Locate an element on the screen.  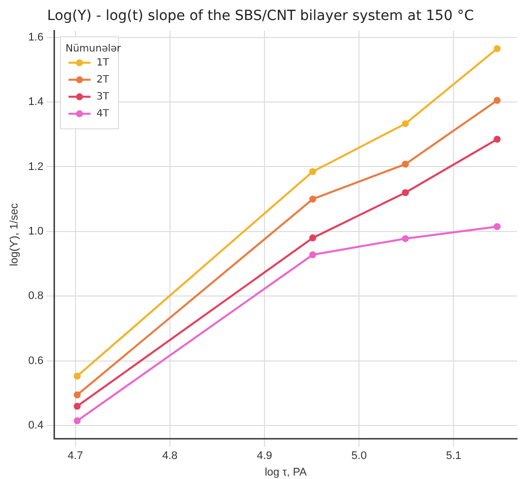
legend-label: 1T is located at coordinates (103, 62).